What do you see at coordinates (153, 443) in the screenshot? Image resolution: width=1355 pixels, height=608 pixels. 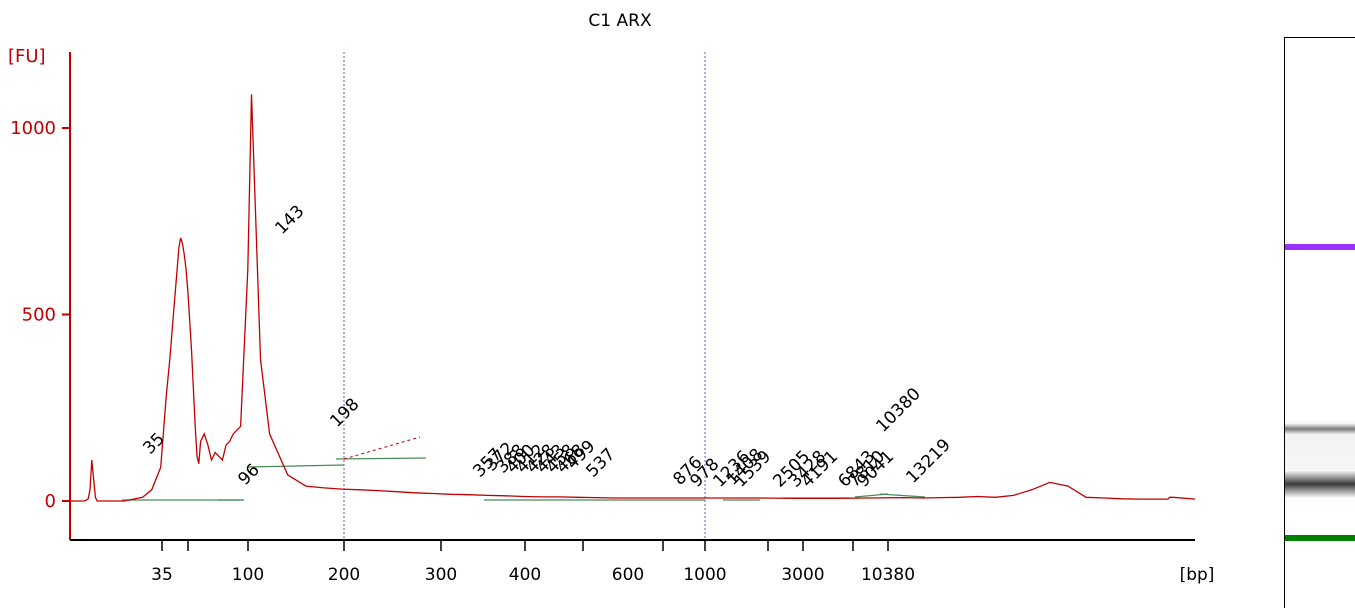 I see `peak-label: 35` at bounding box center [153, 443].